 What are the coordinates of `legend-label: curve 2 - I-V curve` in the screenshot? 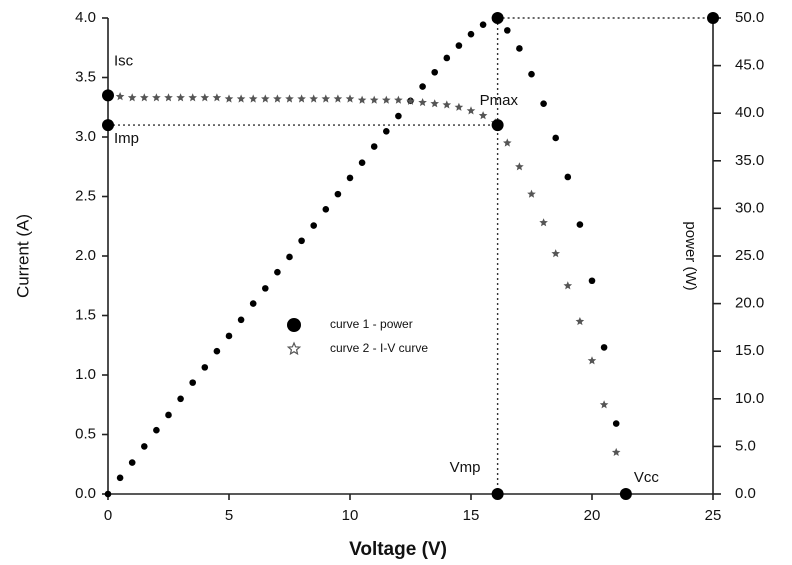 It's located at (379, 348).